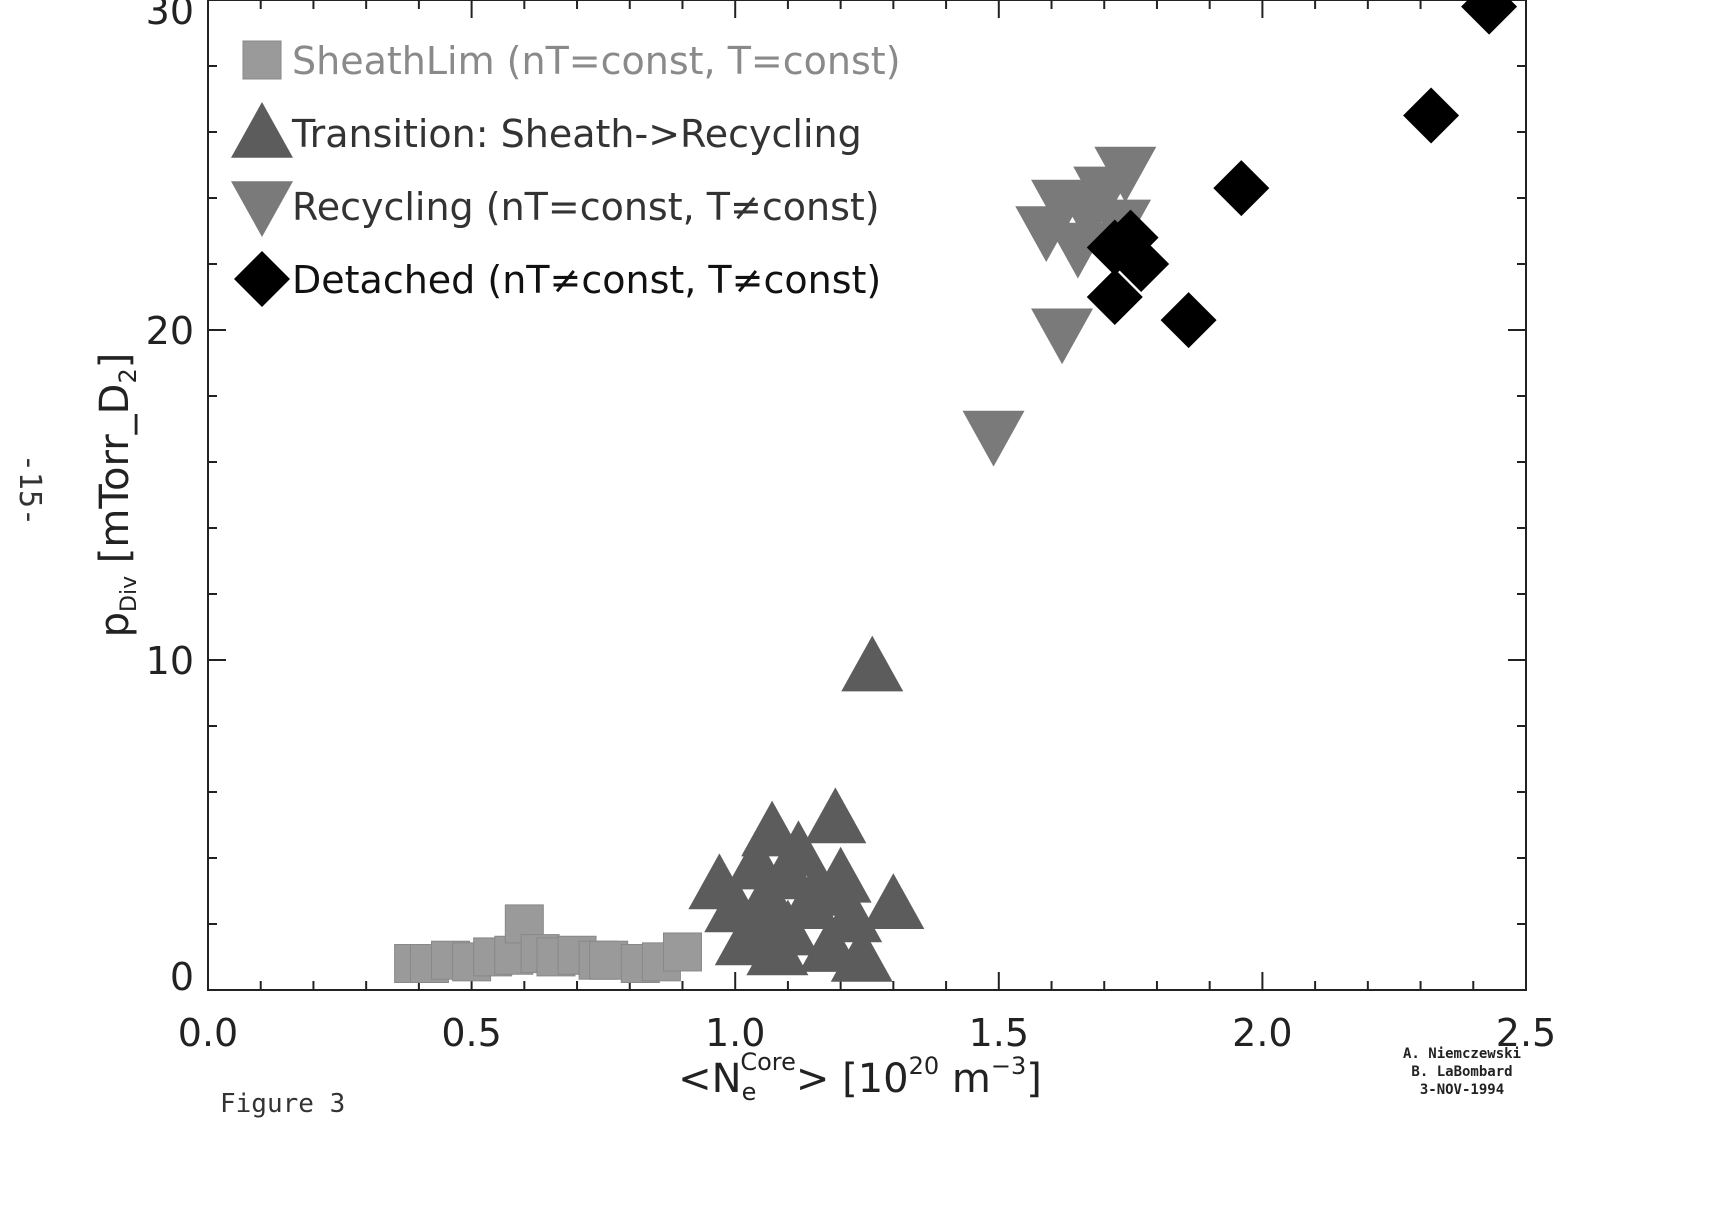  I want to click on credit-line-1: A. Niemczewski, so click(1462, 1054).